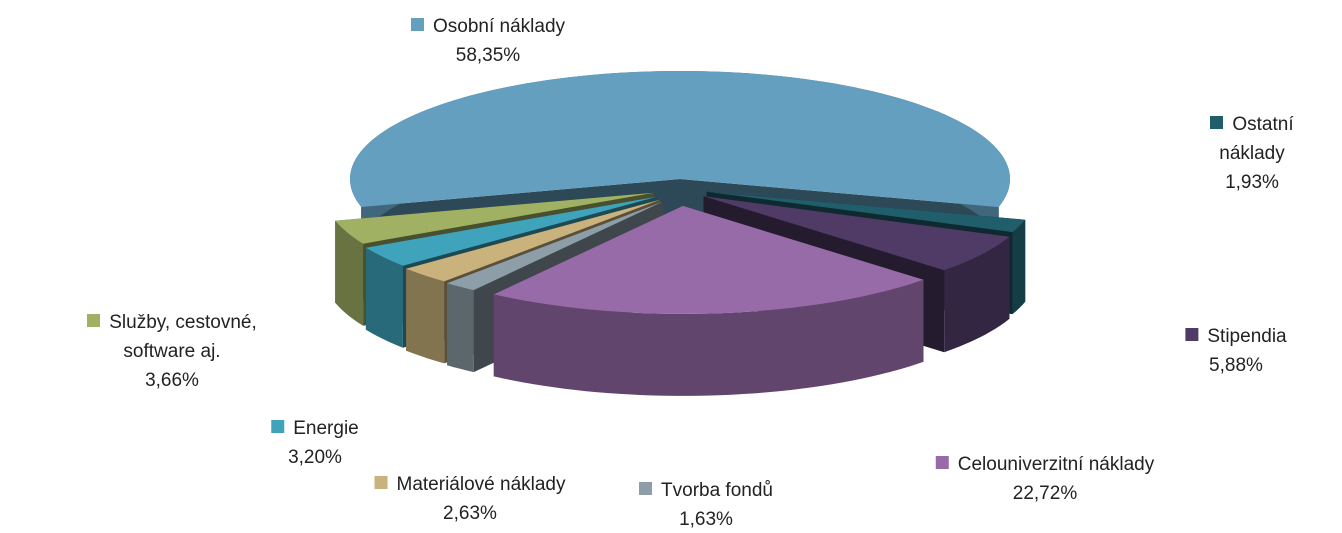  Describe the element at coordinates (470, 499) in the screenshot. I see `slice-label: Materiálové náklady 2,63%` at that location.